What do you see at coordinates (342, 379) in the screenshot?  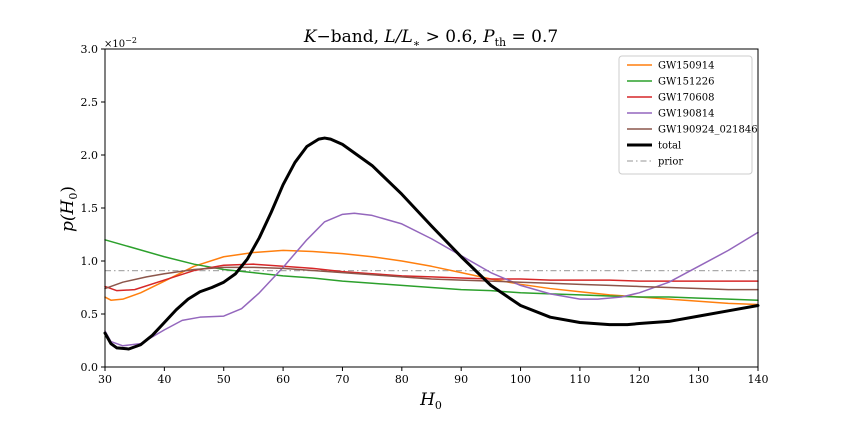 I see `x-tick-label: 70` at bounding box center [342, 379].